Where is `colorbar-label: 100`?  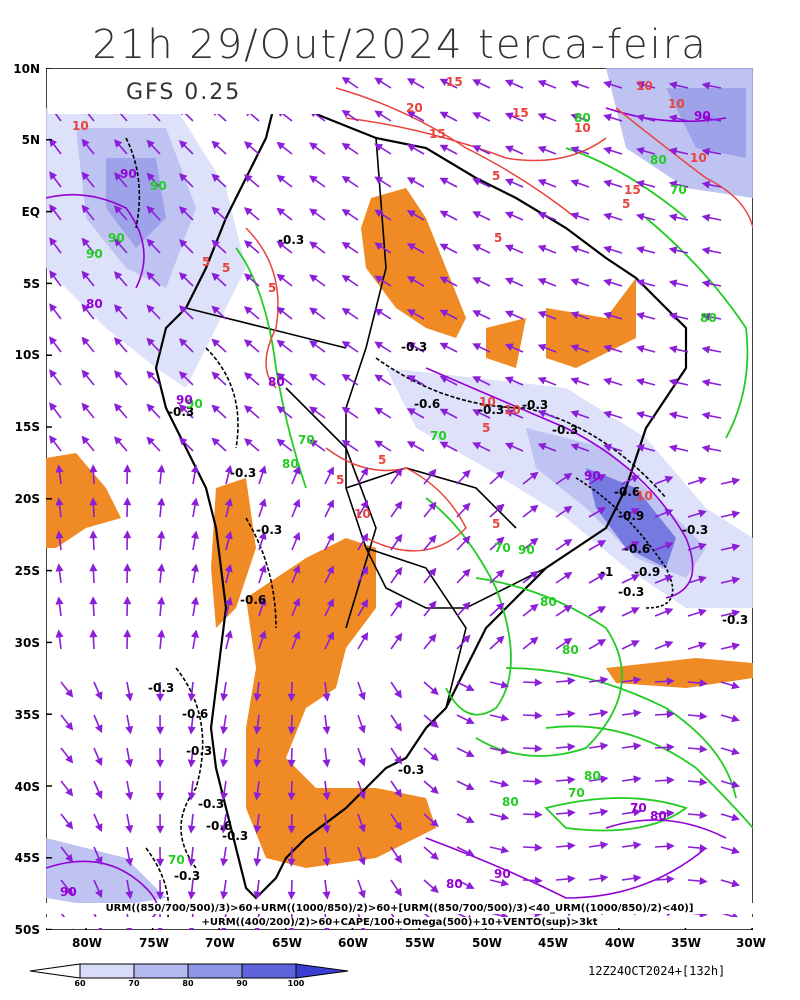
colorbar-label: 100 is located at coordinates (296, 983).